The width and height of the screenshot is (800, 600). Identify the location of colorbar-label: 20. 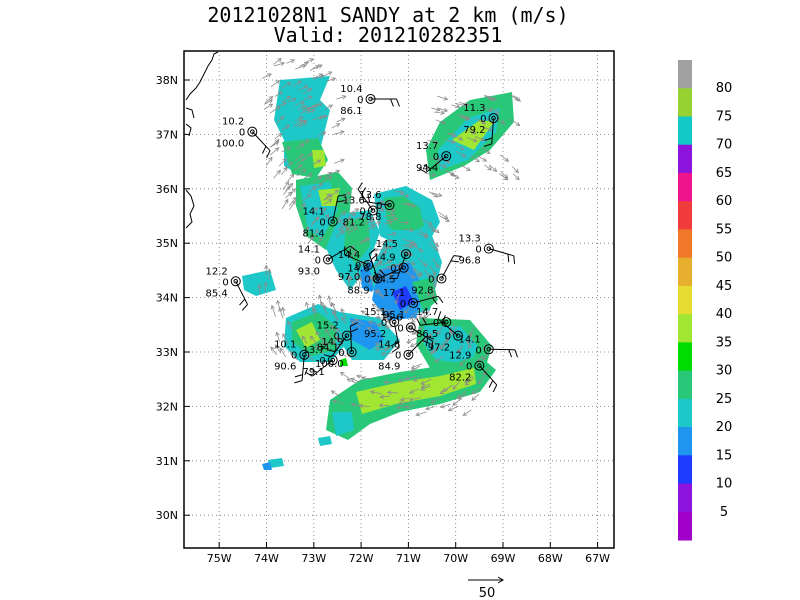
(724, 427).